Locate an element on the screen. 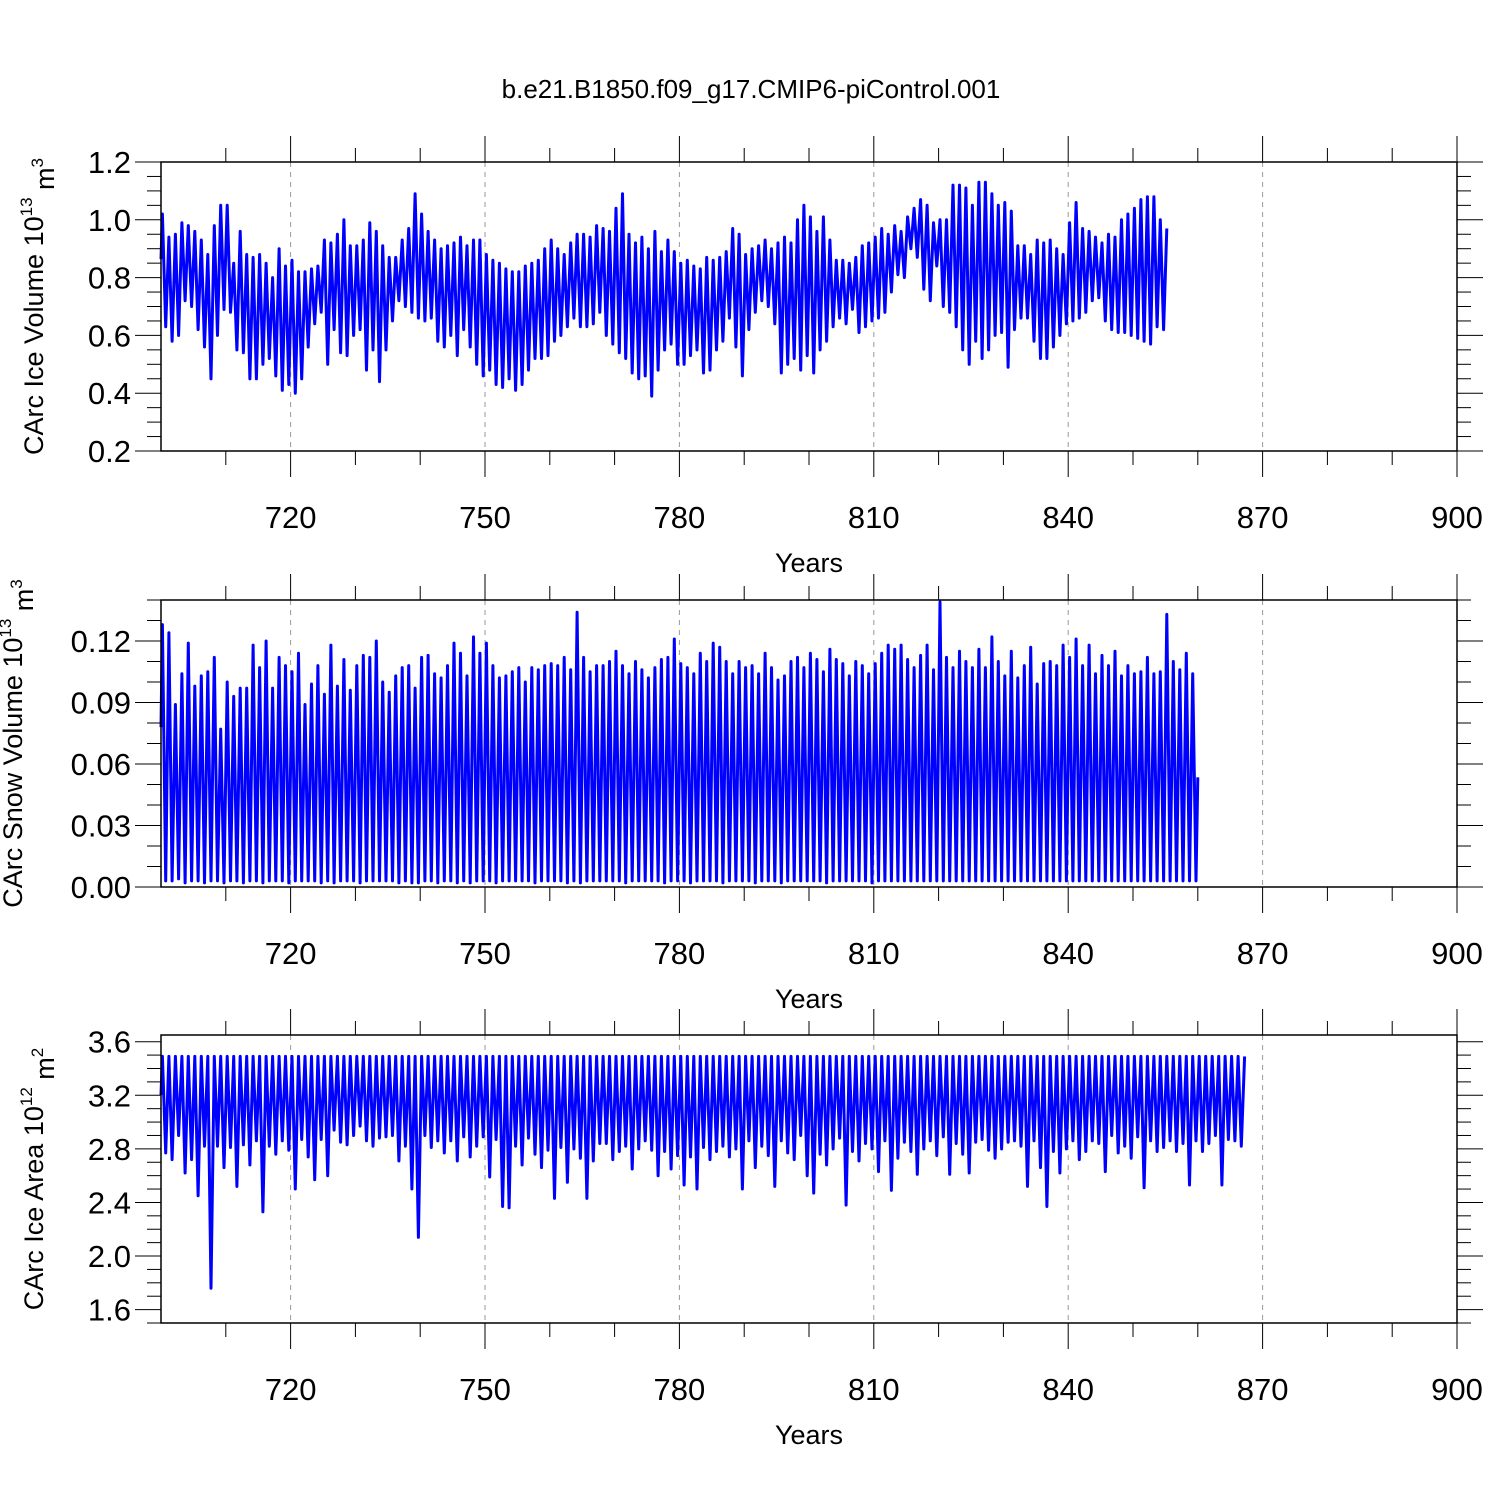 Image resolution: width=1500 pixels, height=1500 pixels. ice-area-y-tick-label: 2.0 is located at coordinates (109, 1256).